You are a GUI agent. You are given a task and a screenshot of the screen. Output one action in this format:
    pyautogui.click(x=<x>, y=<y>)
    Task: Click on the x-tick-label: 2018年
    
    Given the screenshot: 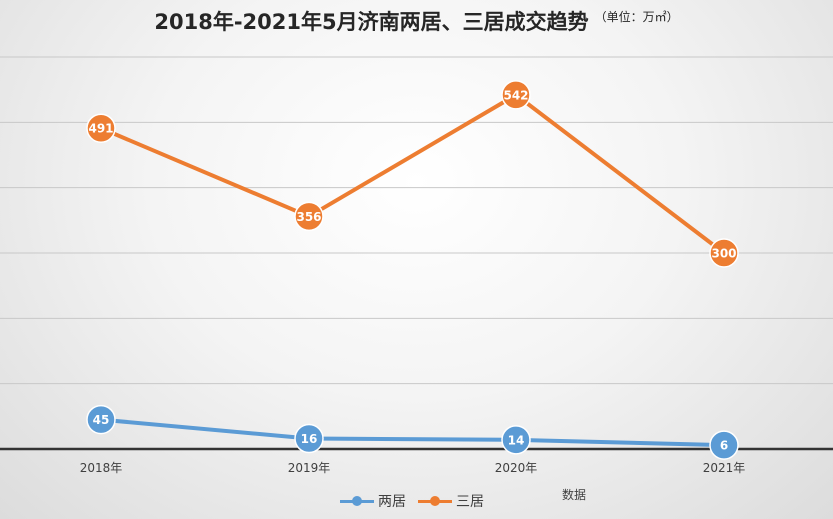 What is the action you would take?
    pyautogui.click(x=101, y=468)
    